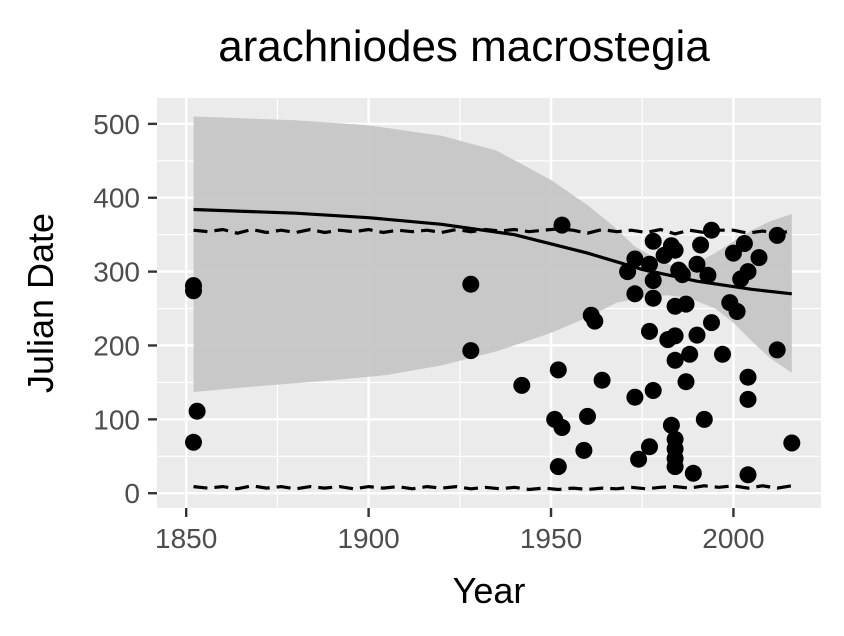 This screenshot has width=844, height=636. What do you see at coordinates (125, 309) in the screenshot?
I see `y-axis: 0 100 200 300 400 500` at bounding box center [125, 309].